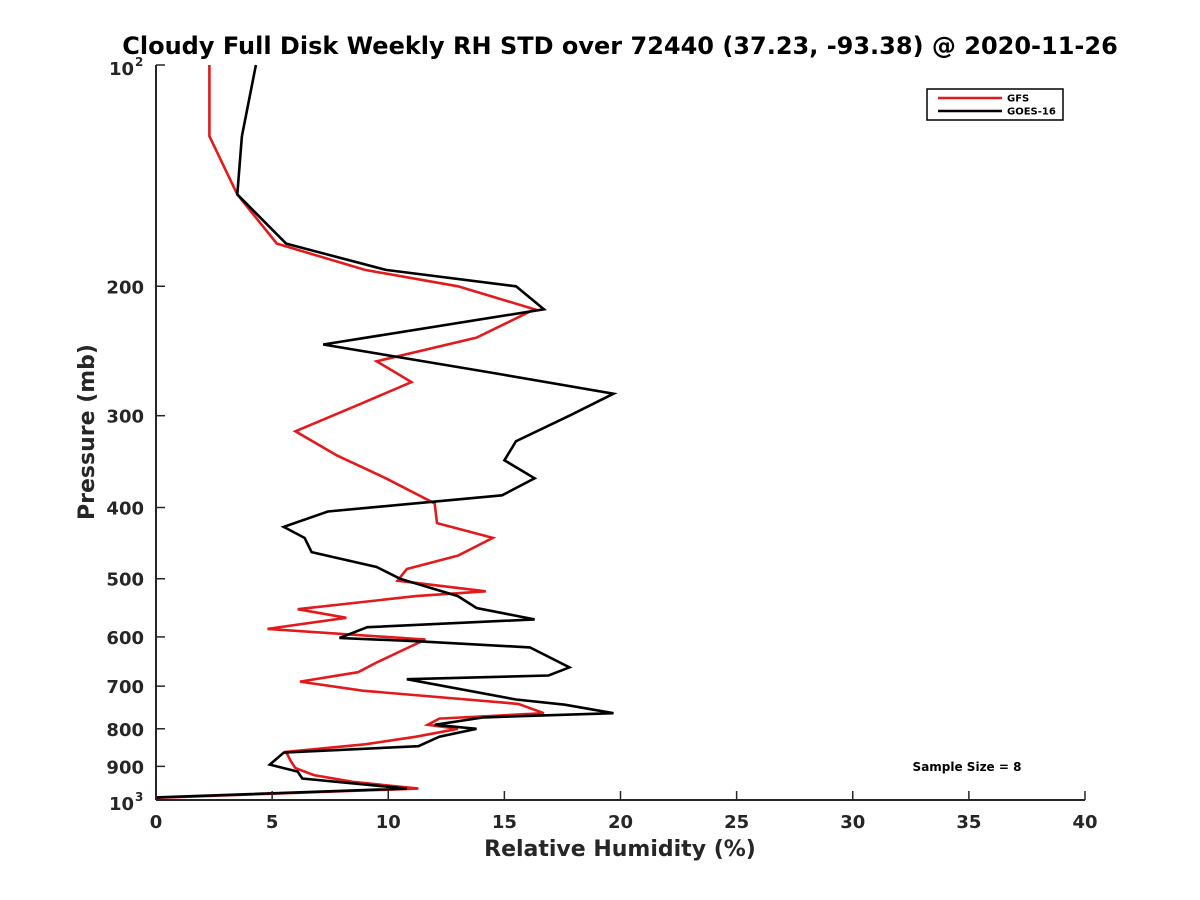  I want to click on y-tick-exponent: 2, so click(139, 62).